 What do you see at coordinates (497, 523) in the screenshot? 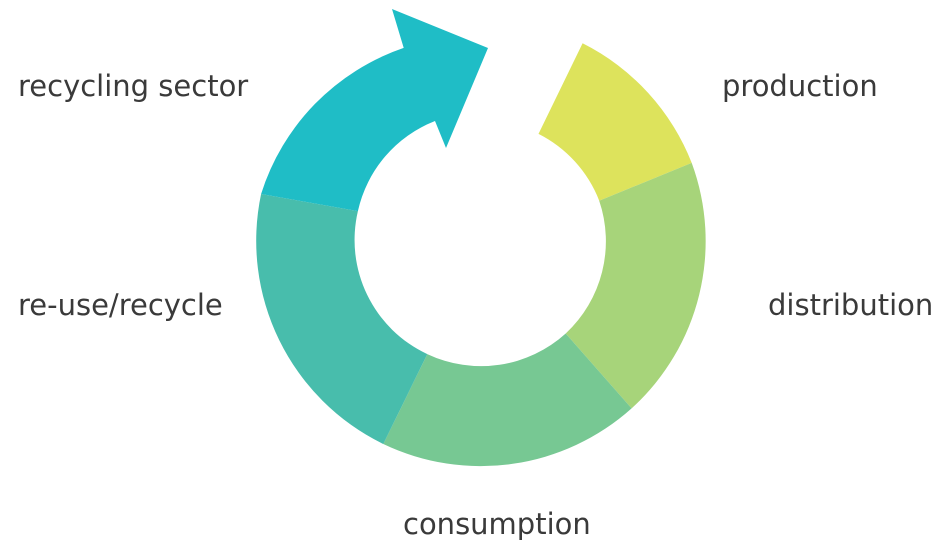
I see `label-consumption: consumption` at bounding box center [497, 523].